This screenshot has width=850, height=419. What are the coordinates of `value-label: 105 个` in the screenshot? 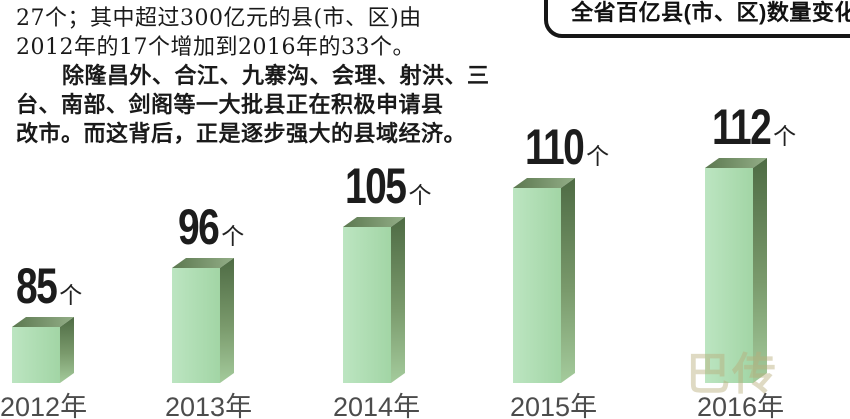 It's located at (388, 186).